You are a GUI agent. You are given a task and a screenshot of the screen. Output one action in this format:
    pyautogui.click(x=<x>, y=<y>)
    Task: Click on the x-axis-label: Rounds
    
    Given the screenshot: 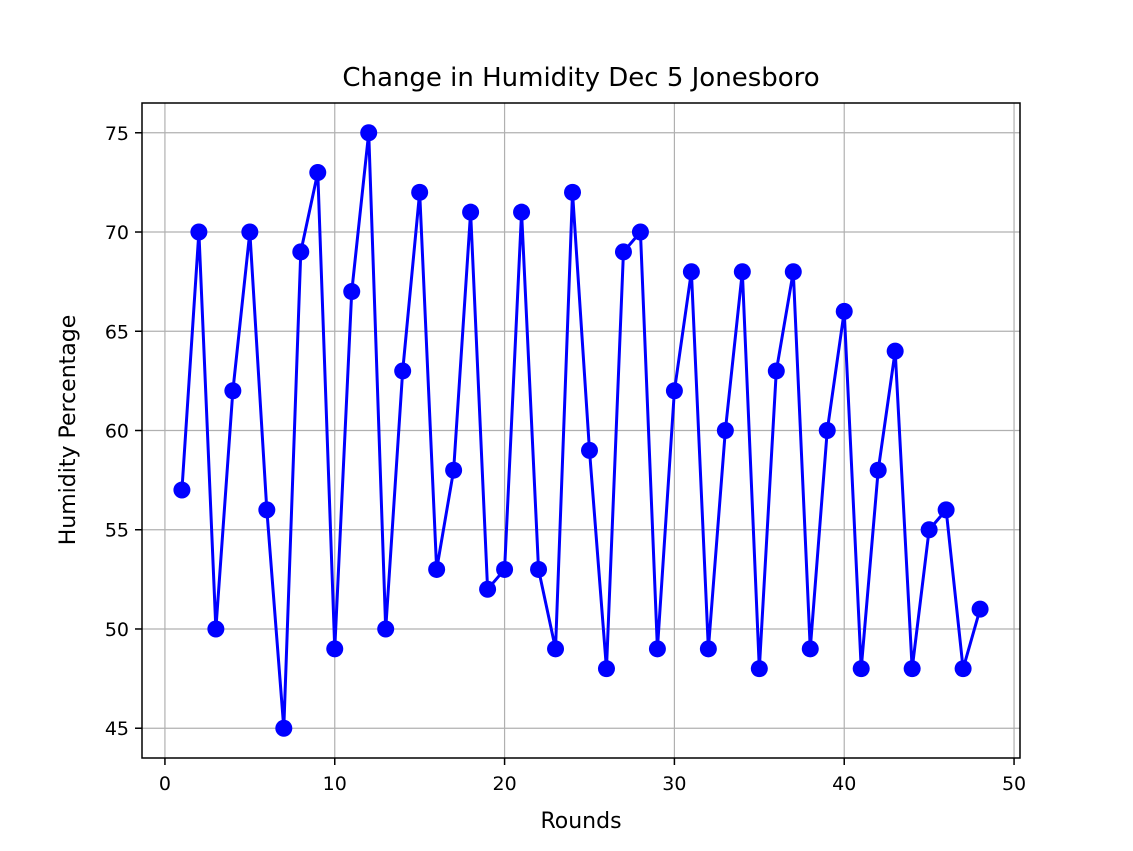 What is the action you would take?
    pyautogui.click(x=580, y=821)
    